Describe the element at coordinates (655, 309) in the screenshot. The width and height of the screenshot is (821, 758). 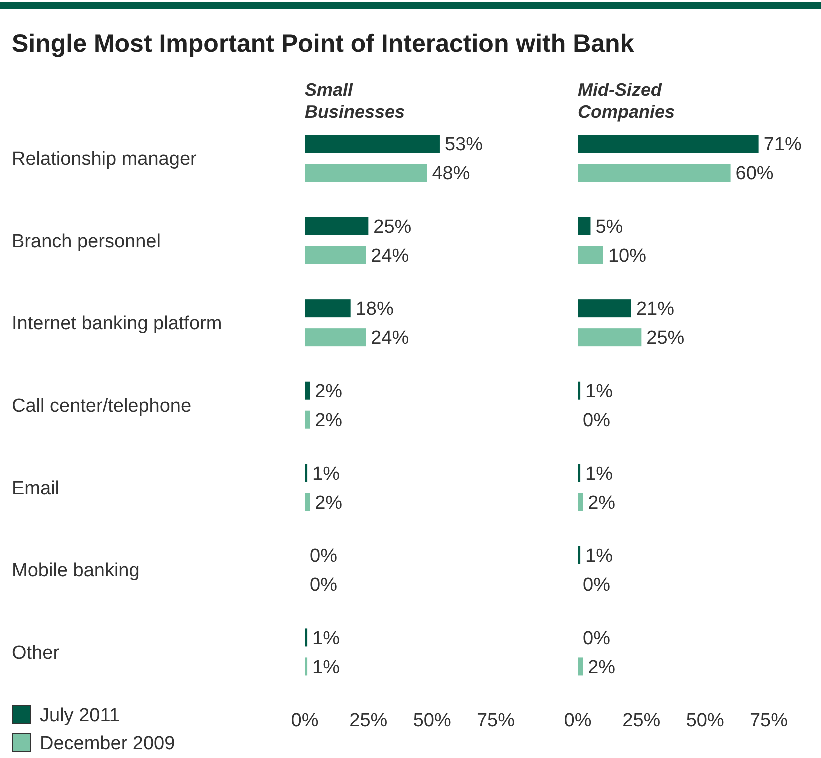
I see `data-label: 21%` at that location.